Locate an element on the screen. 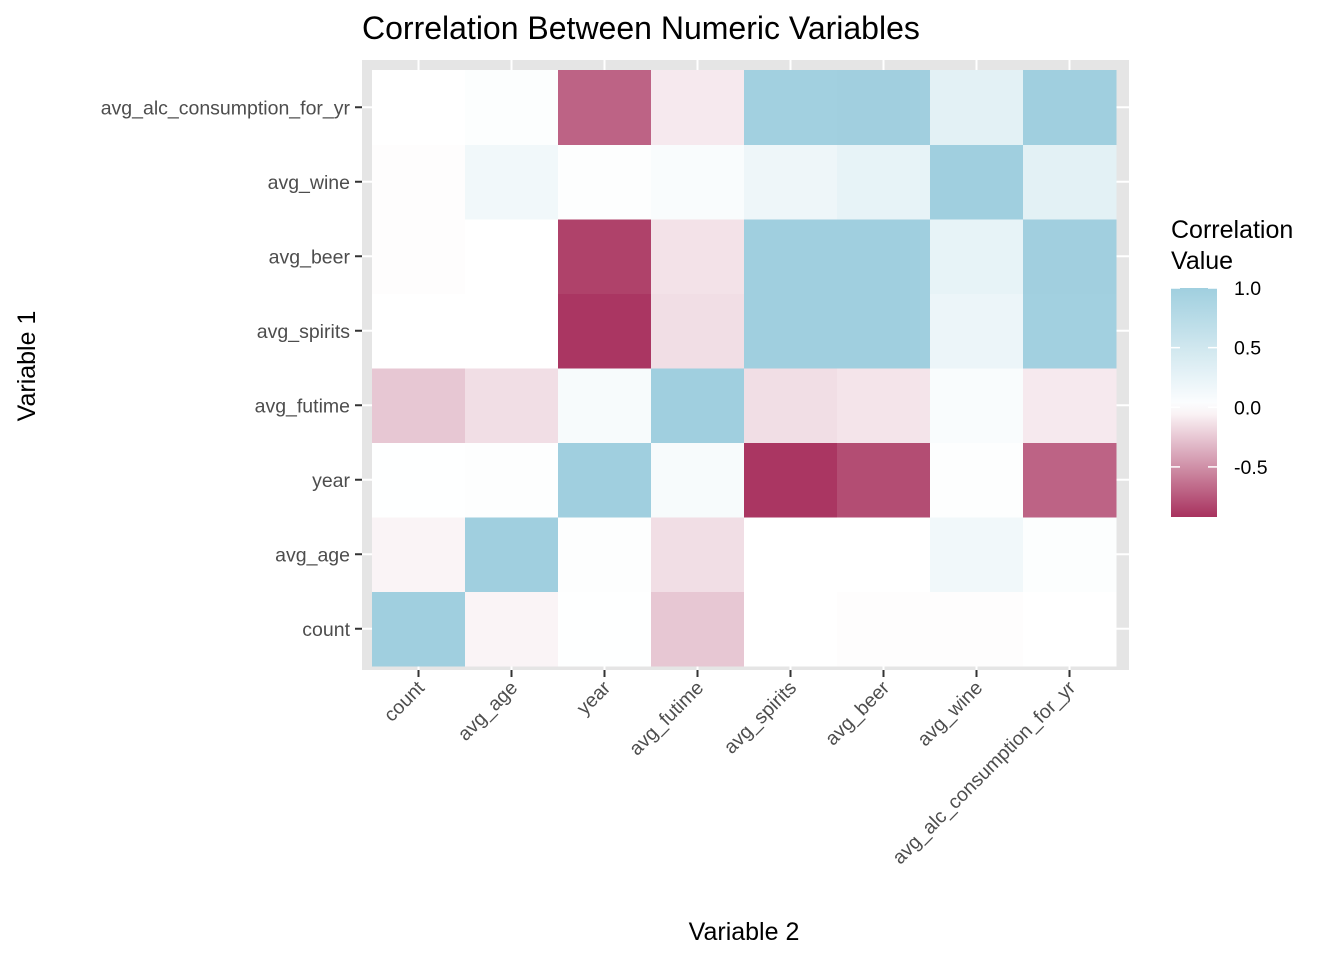 Image resolution: width=1344 pixels, height=960 pixels. x-tick-label: avg_alc_consumption_for_yr is located at coordinates (984, 773).